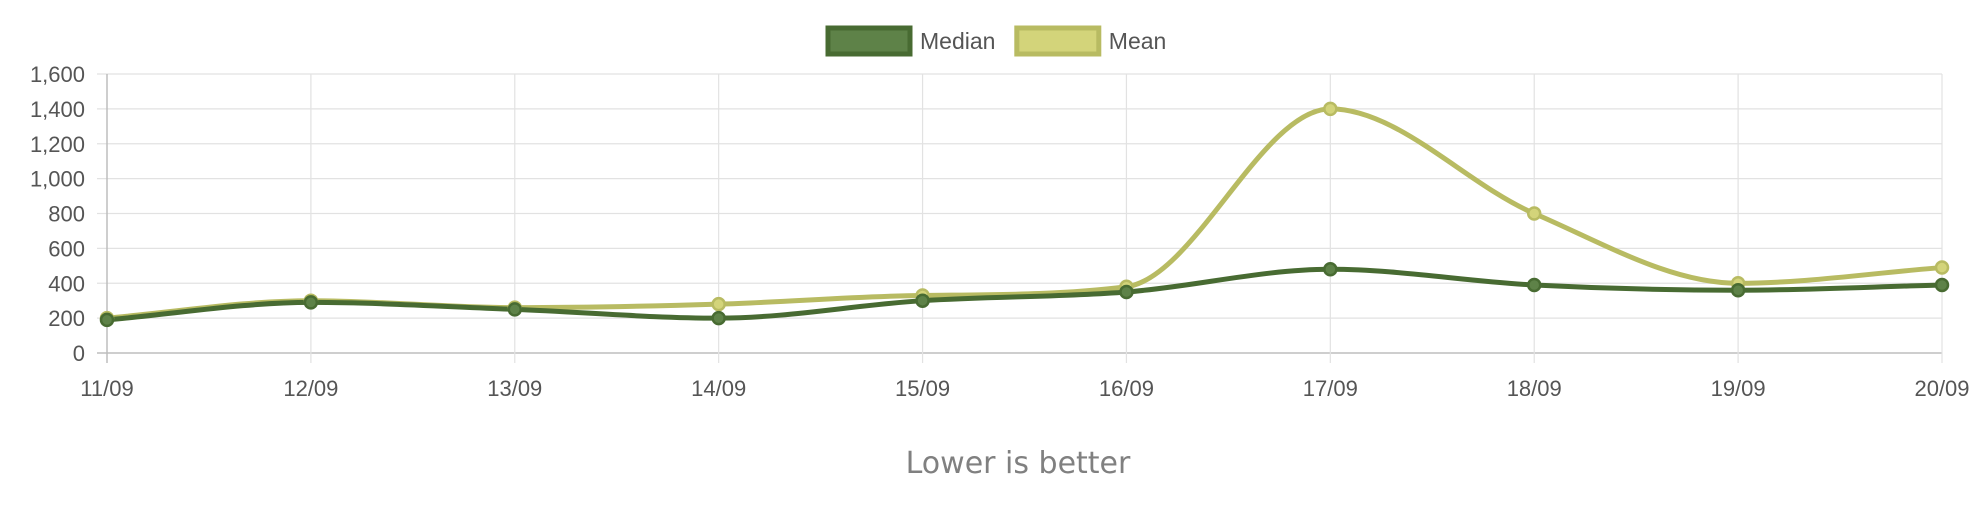  What do you see at coordinates (514, 388) in the screenshot?
I see `x-tick-label: 13/09` at bounding box center [514, 388].